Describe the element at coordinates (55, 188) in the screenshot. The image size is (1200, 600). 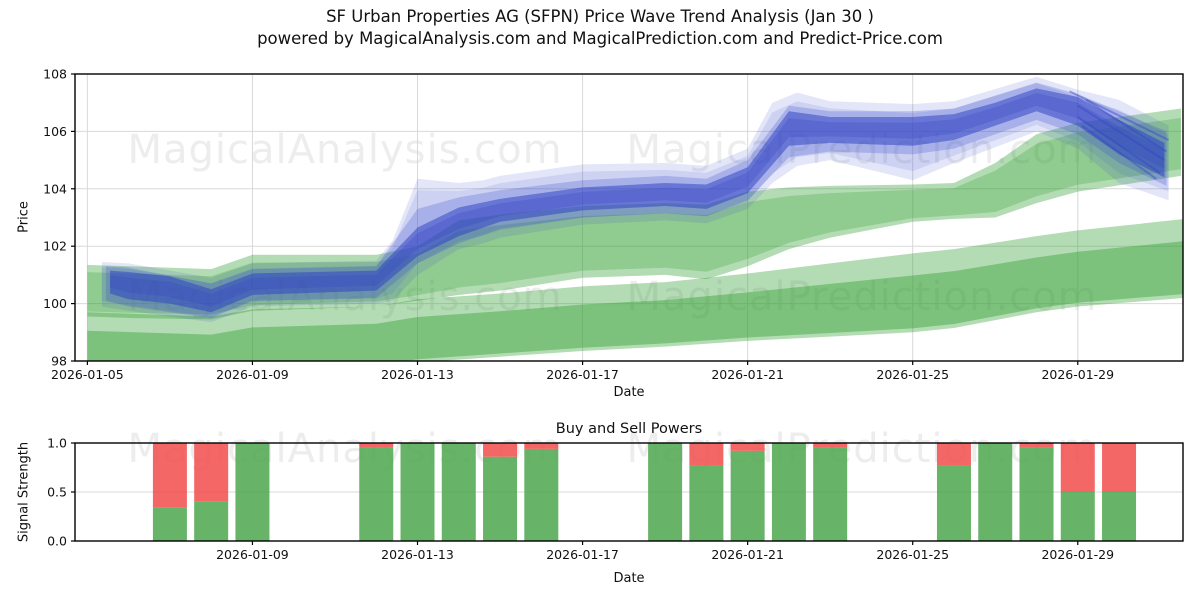
I see `price-ytick-label: 104` at that location.